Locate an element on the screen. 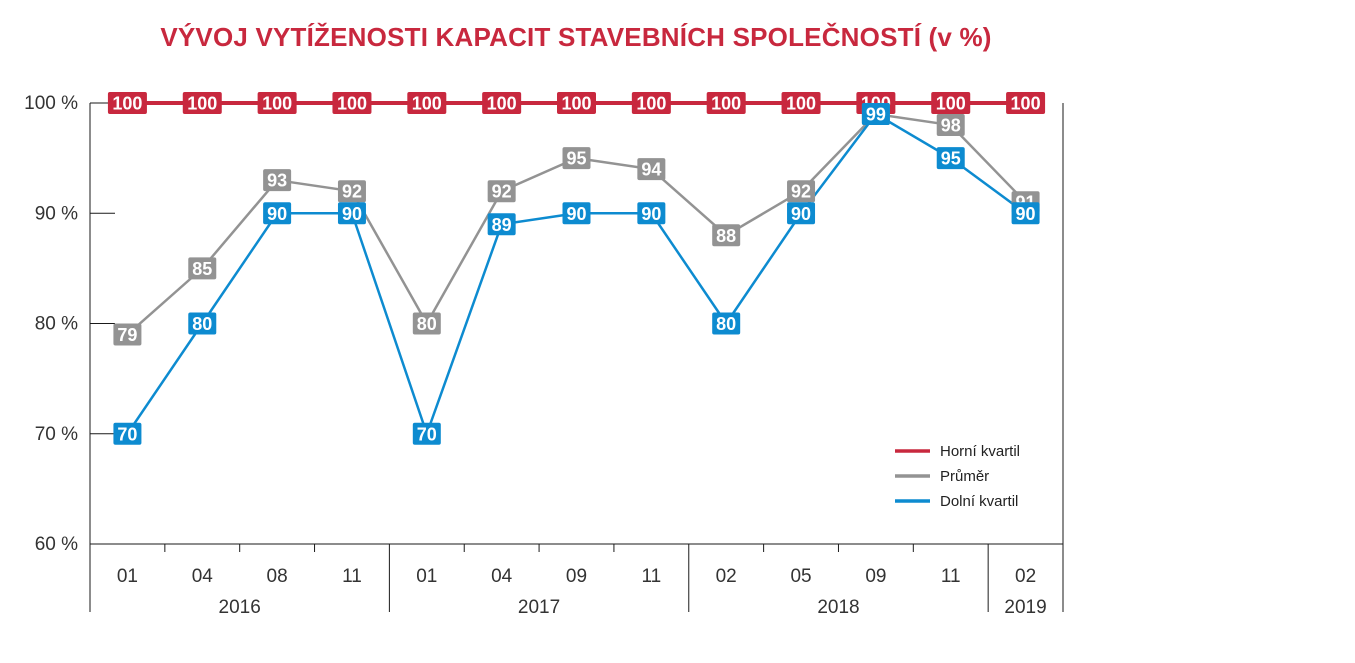 The image size is (1355, 663). legend-label: Horní kvartil is located at coordinates (980, 451).